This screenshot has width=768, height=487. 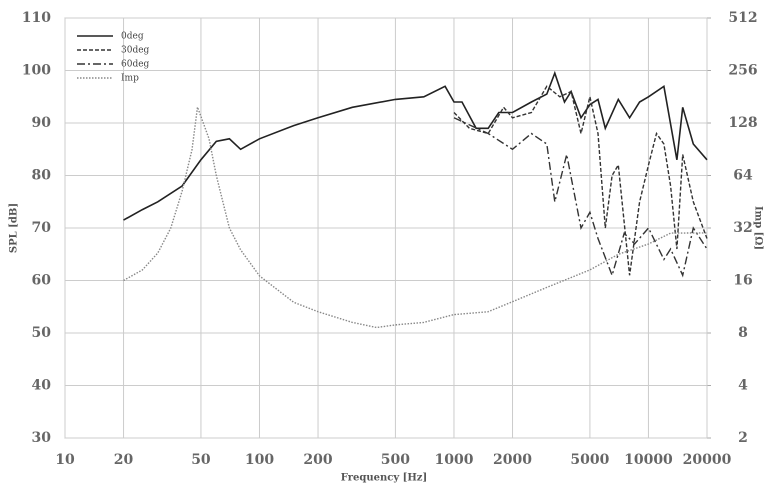 What do you see at coordinates (742, 18) in the screenshot?
I see `y2-tick-label: 512` at bounding box center [742, 18].